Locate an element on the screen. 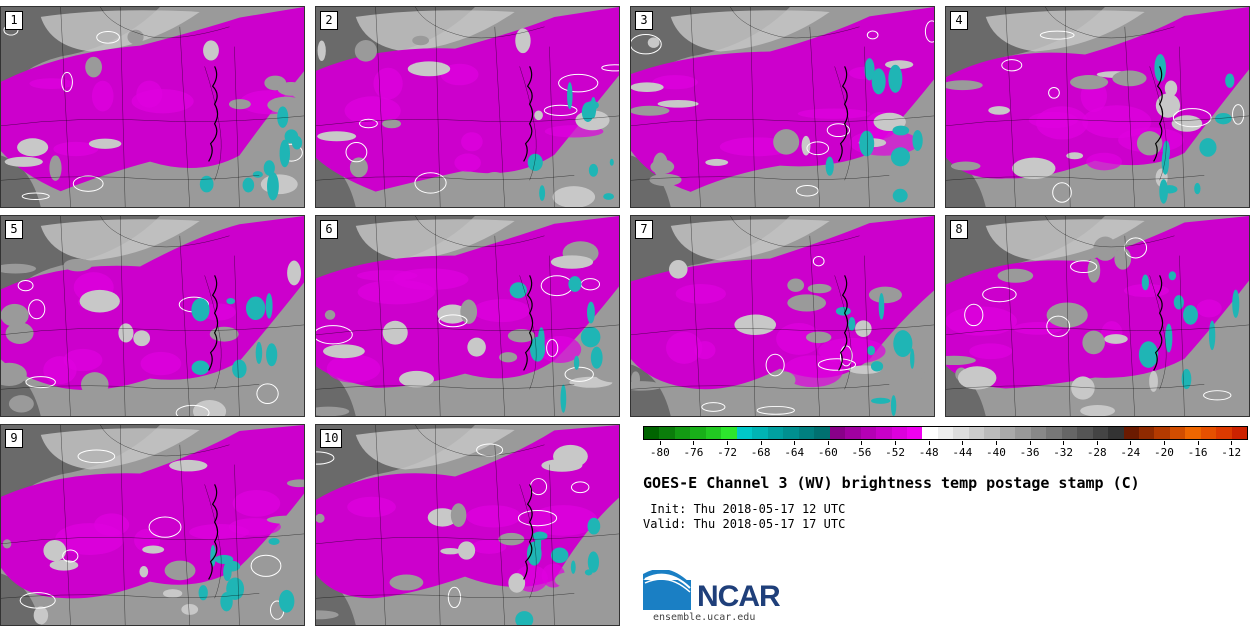 The width and height of the screenshot is (1260, 627). colorbar-tick-label: -80 is located at coordinates (659, 452).